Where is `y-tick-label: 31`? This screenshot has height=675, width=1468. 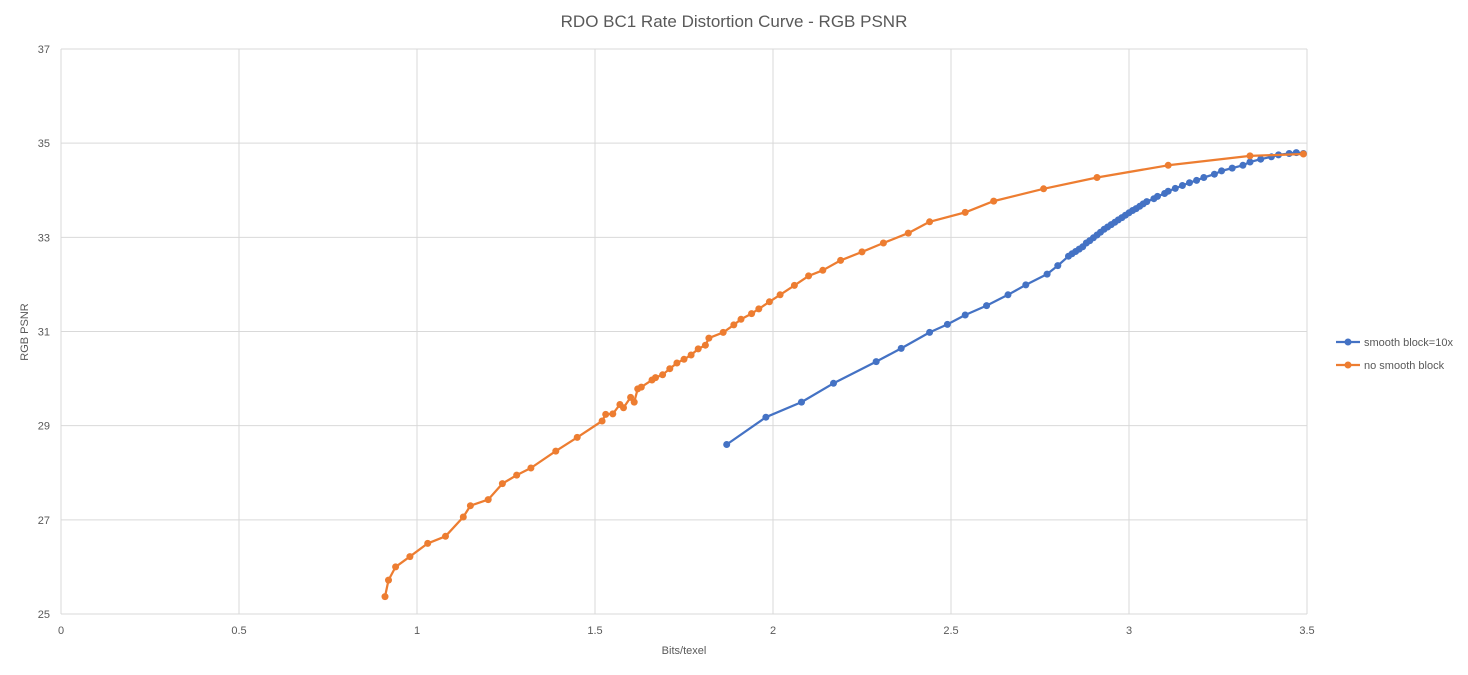
y-tick-label: 31 is located at coordinates (44, 333).